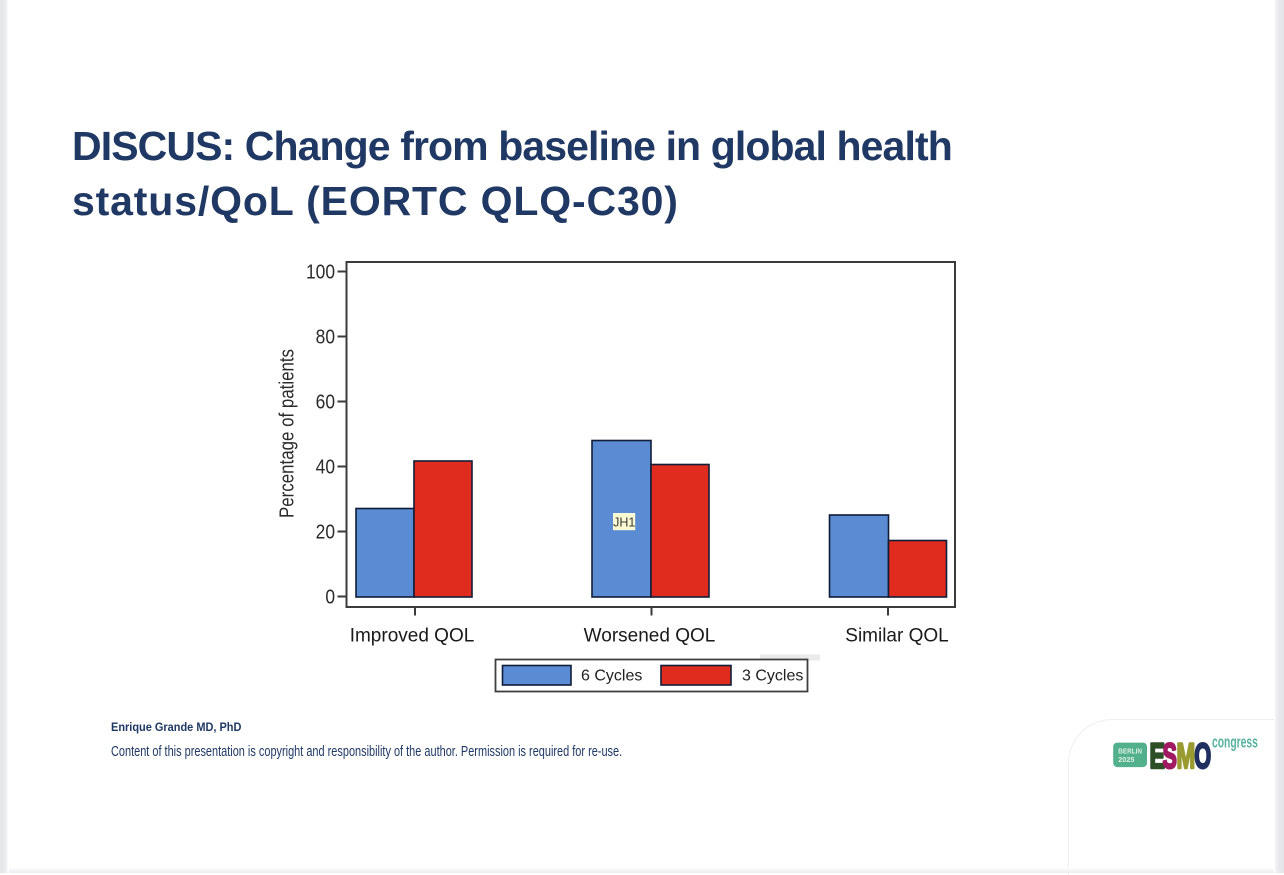 This screenshot has height=875, width=1284. Describe the element at coordinates (1126, 759) in the screenshot. I see `svg-text: 2025` at that location.